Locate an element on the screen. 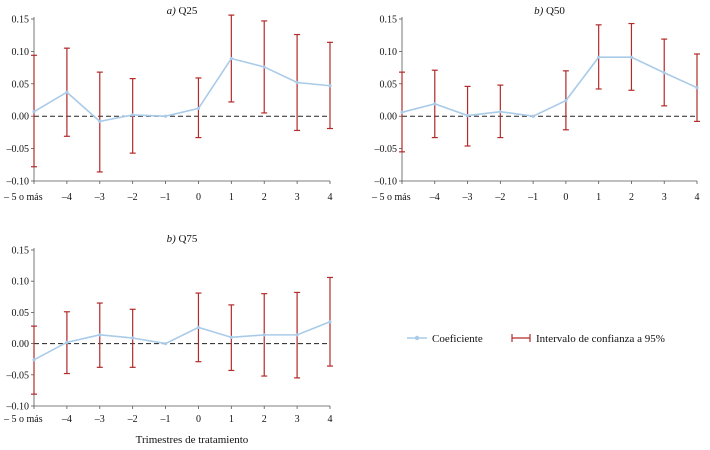 This screenshot has width=710, height=450. x-axis-title: Trimestres de tratamiento is located at coordinates (192, 440).